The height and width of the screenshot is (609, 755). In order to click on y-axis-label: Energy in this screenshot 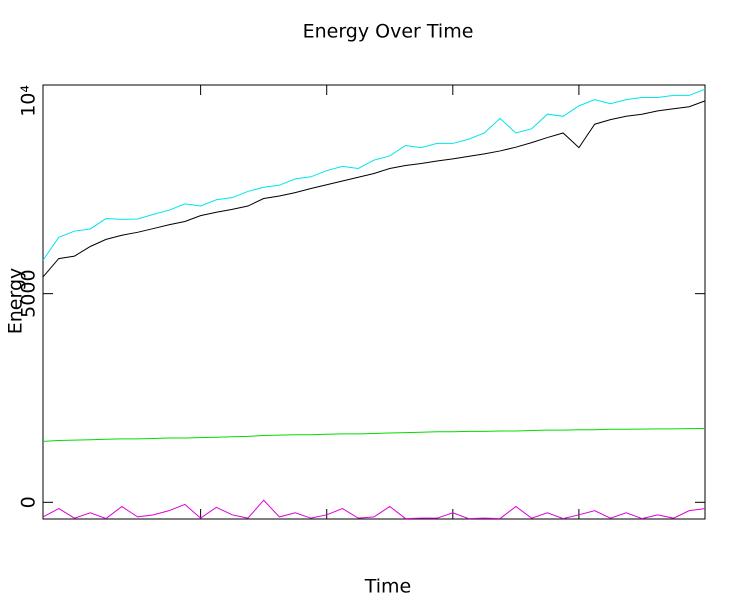, I will do `click(16, 301)`.